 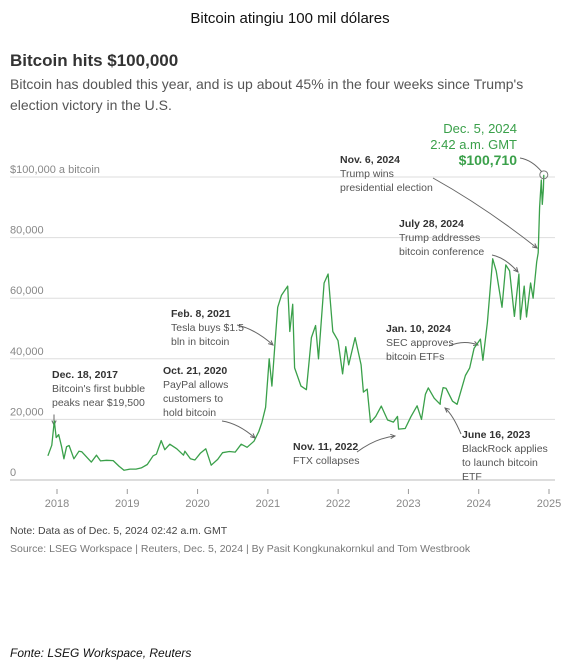 I want to click on x-tick-label-0: 2018, so click(x=57, y=504).